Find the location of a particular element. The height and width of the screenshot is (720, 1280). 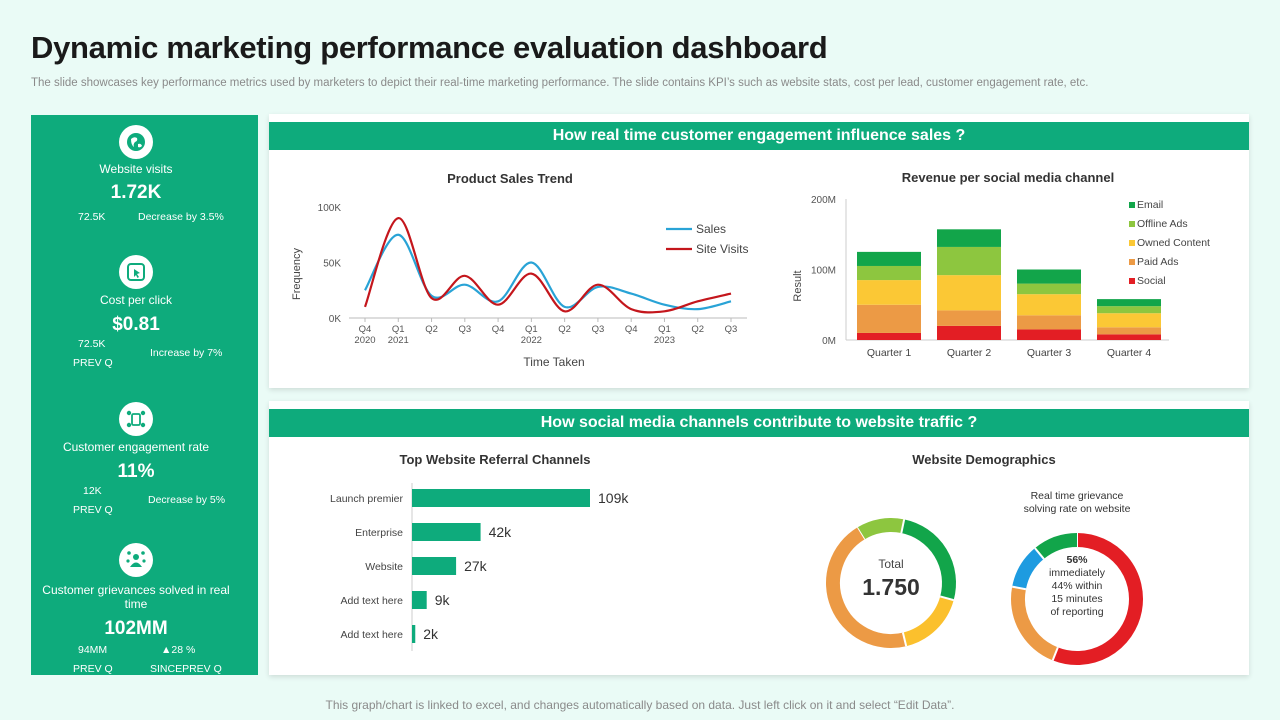

x-tick-label: Quarter 2 is located at coordinates (969, 353).